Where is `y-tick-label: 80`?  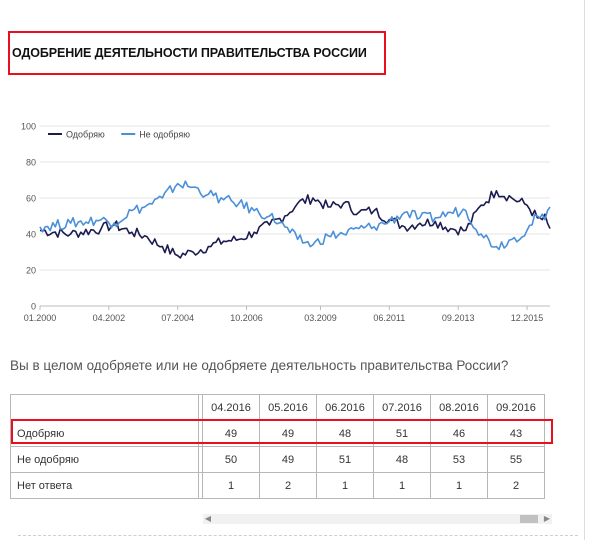 y-tick-label: 80 is located at coordinates (31, 163).